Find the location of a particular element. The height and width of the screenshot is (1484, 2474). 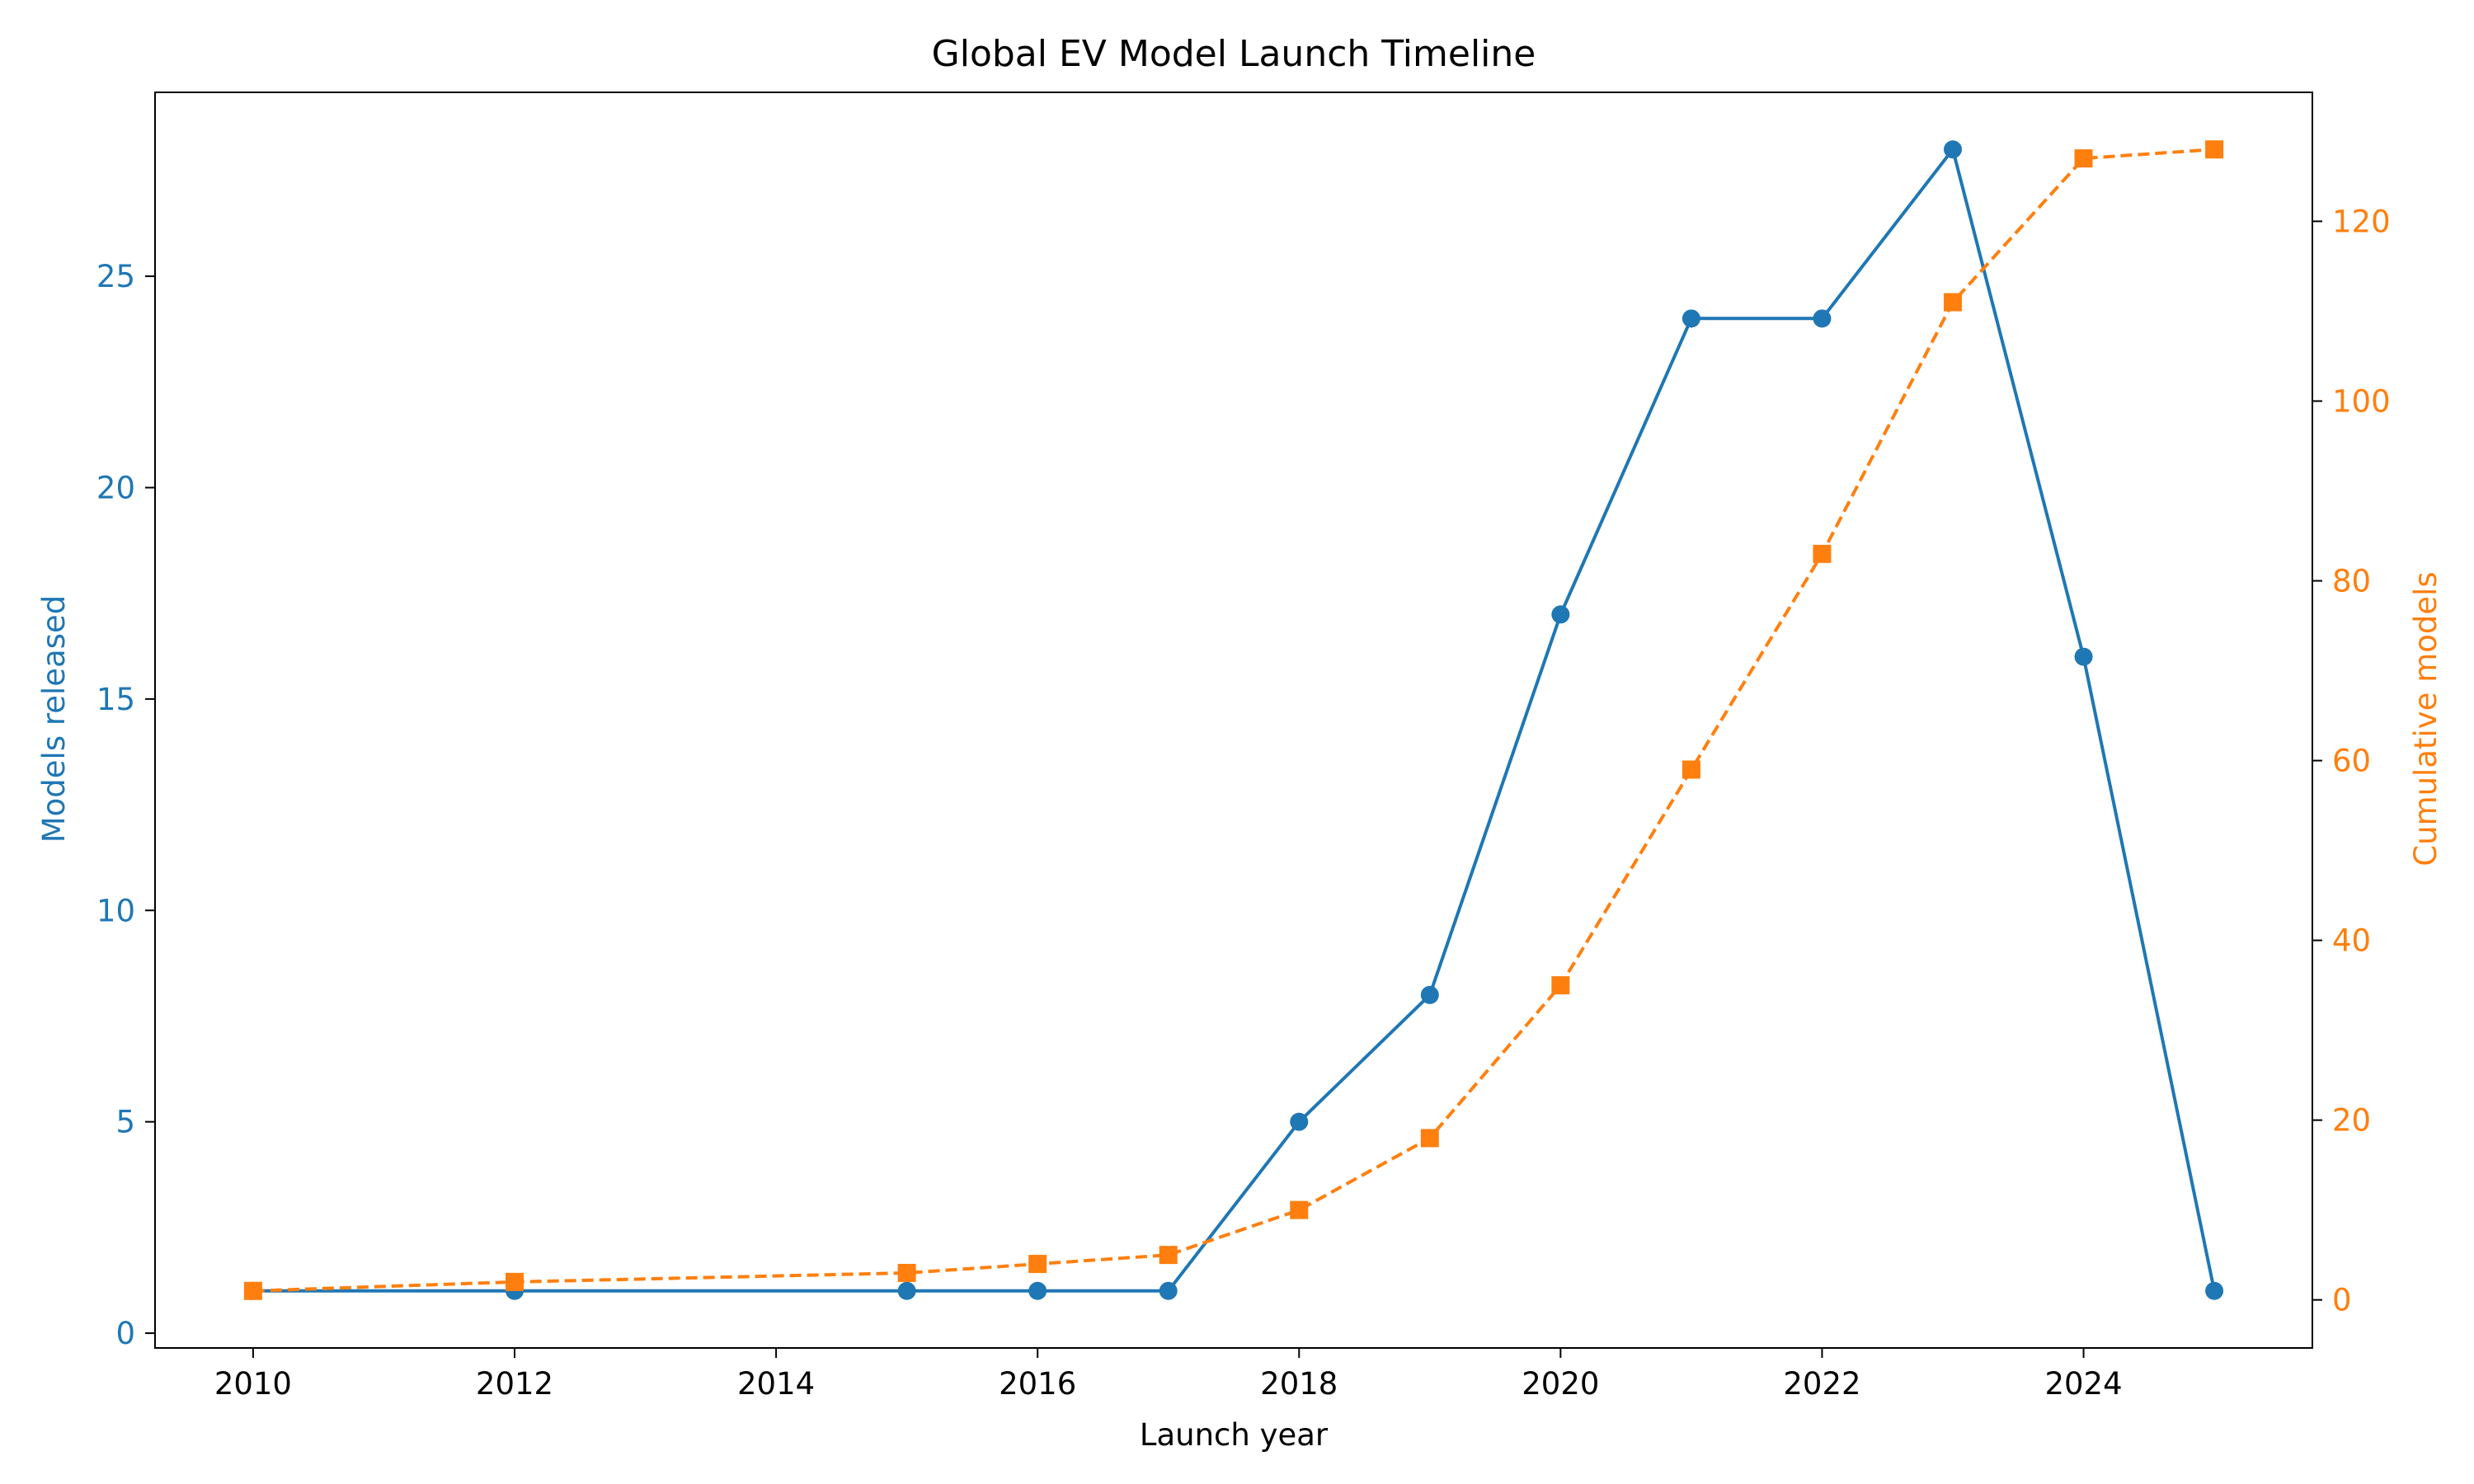

y-axis-right-label: Cumulative models is located at coordinates (2425, 718).